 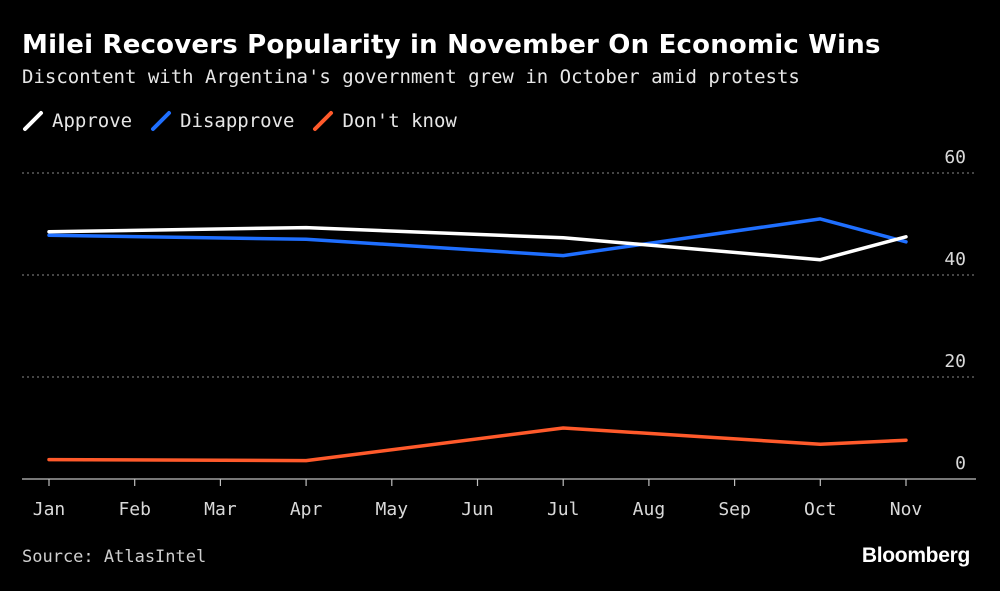 What do you see at coordinates (955, 259) in the screenshot?
I see `y-tick-label-40: 40` at bounding box center [955, 259].